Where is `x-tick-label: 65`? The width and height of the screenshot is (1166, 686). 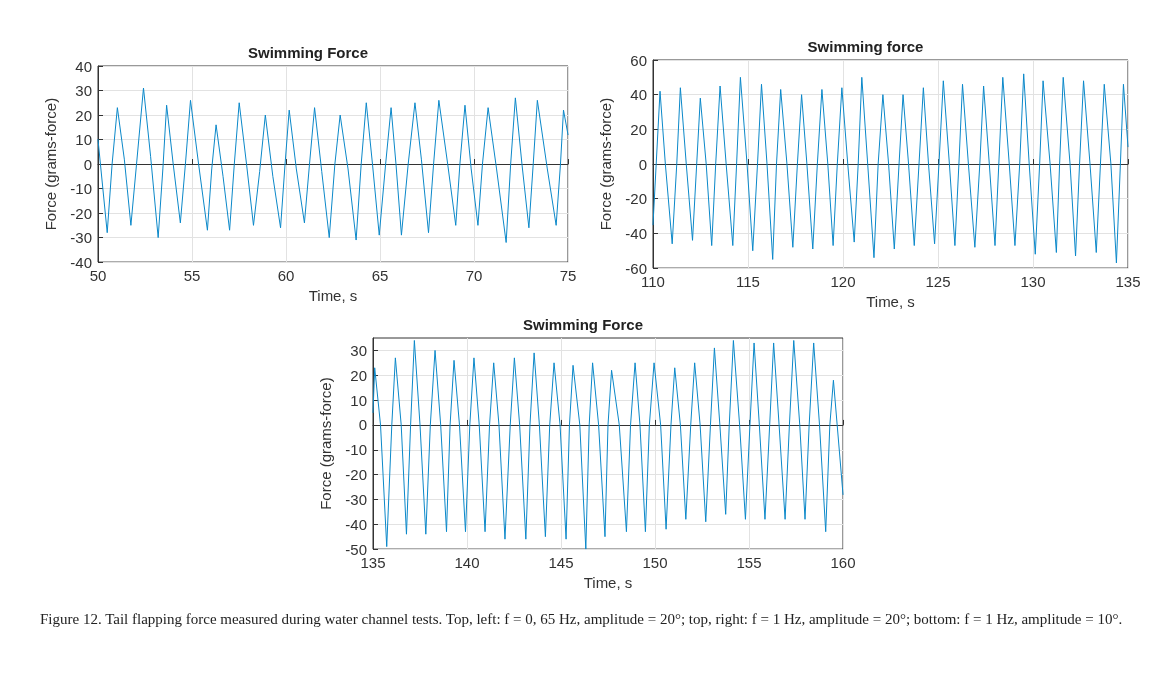 x-tick-label: 65 is located at coordinates (380, 276).